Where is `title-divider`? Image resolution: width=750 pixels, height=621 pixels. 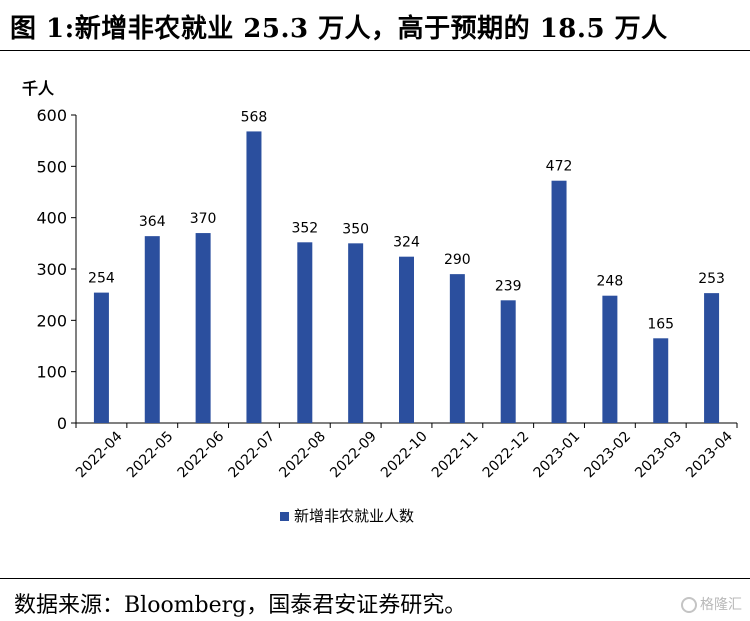 title-divider is located at coordinates (375, 50).